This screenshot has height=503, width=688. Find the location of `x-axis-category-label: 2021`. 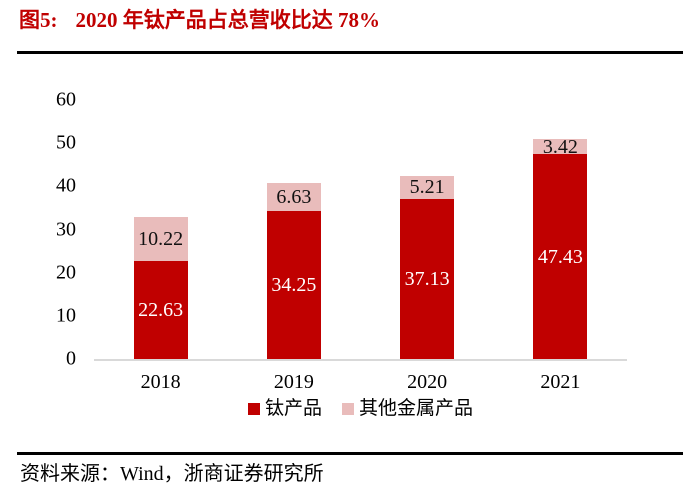

x-axis-category-label: 2021 is located at coordinates (560, 382).